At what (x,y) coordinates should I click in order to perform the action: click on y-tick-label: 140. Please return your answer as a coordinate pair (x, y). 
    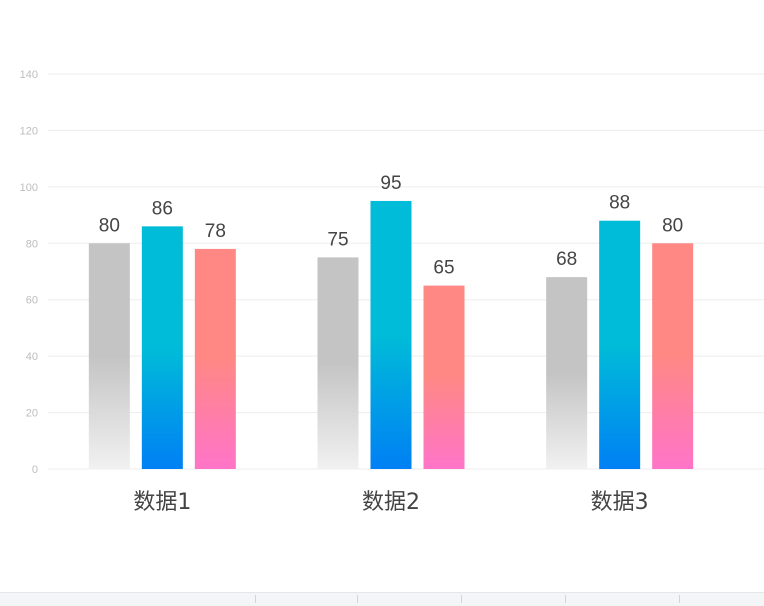
    Looking at the image, I should click on (29, 75).